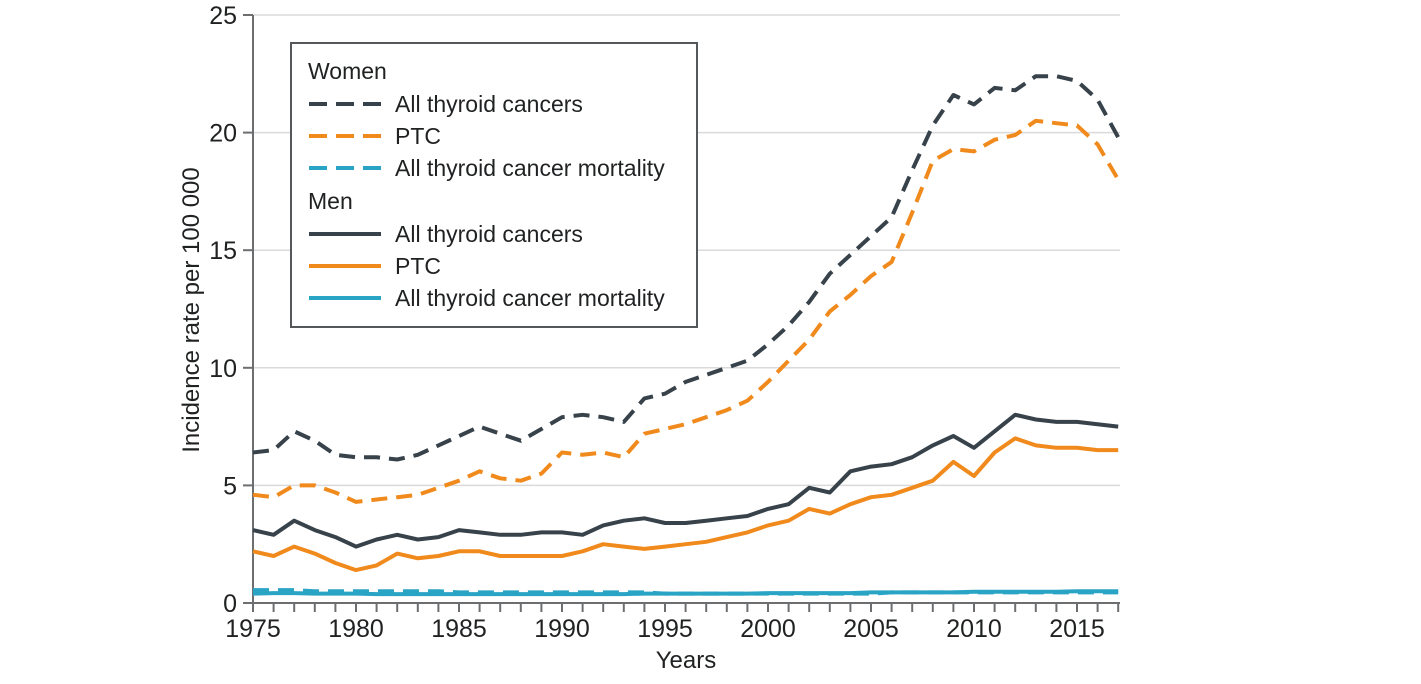 This screenshot has height=684, width=1421. Describe the element at coordinates (685, 480) in the screenshot. I see `series-line-men_all` at that location.